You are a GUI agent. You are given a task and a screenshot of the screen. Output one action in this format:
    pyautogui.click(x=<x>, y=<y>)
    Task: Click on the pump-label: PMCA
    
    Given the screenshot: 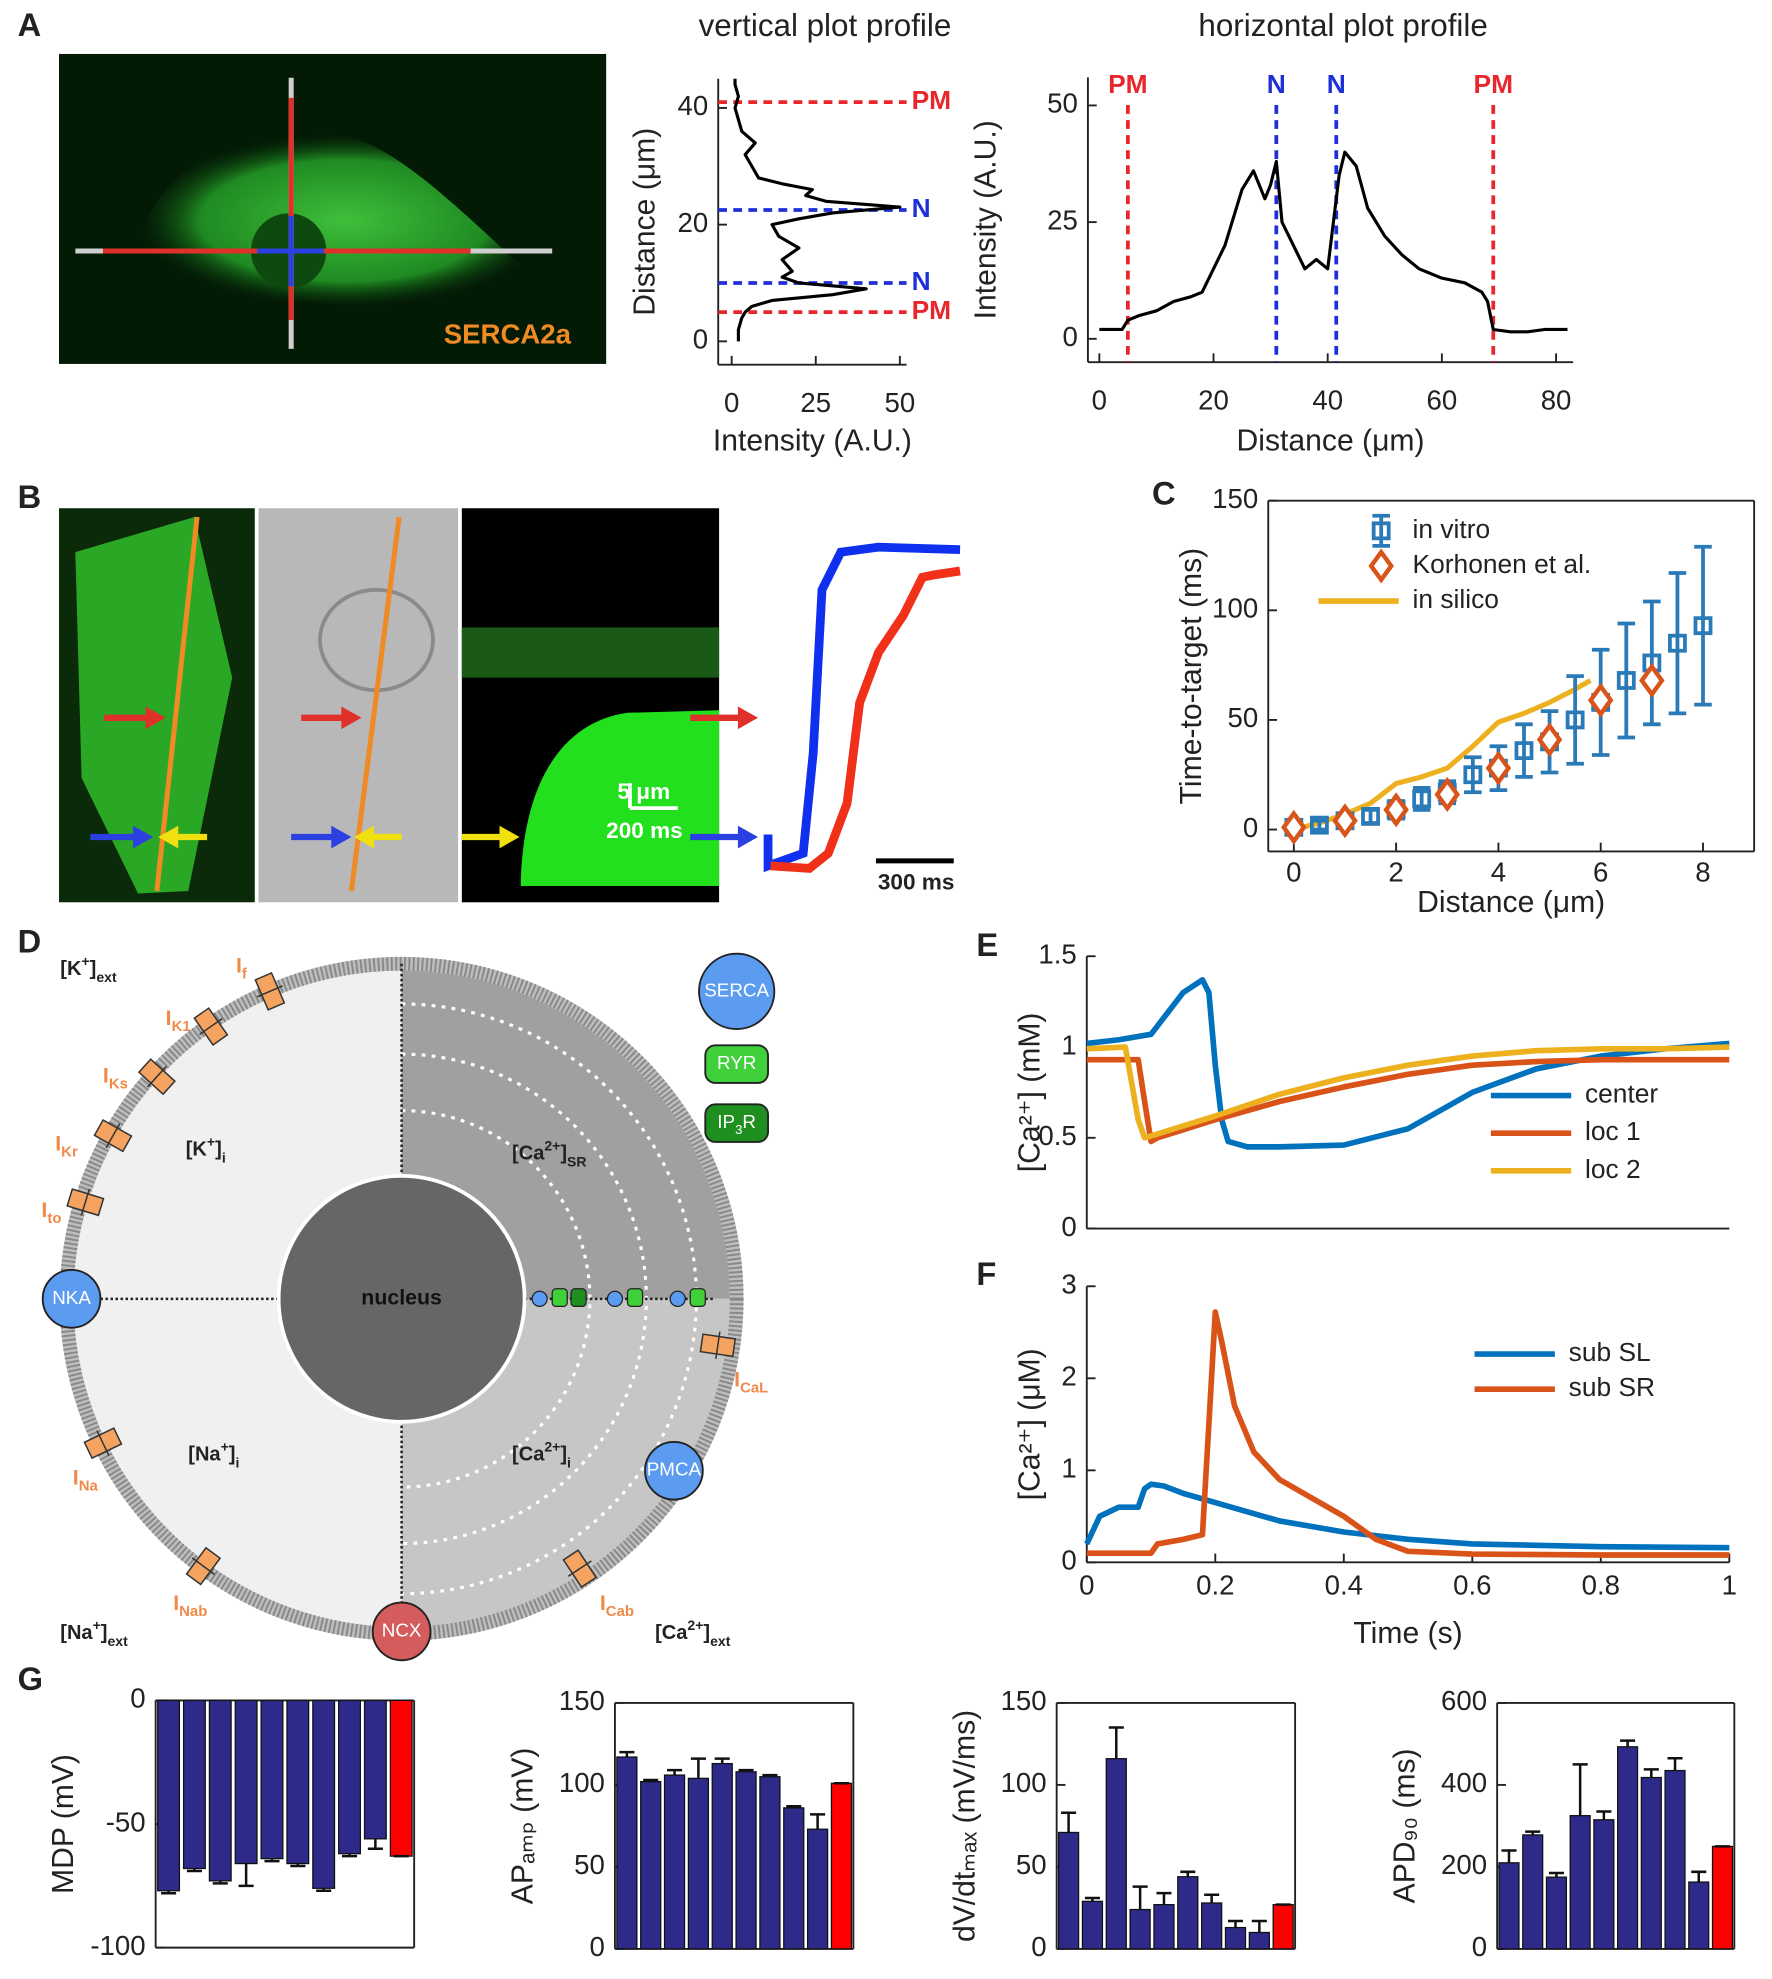 What is the action you would take?
    pyautogui.click(x=674, y=1469)
    